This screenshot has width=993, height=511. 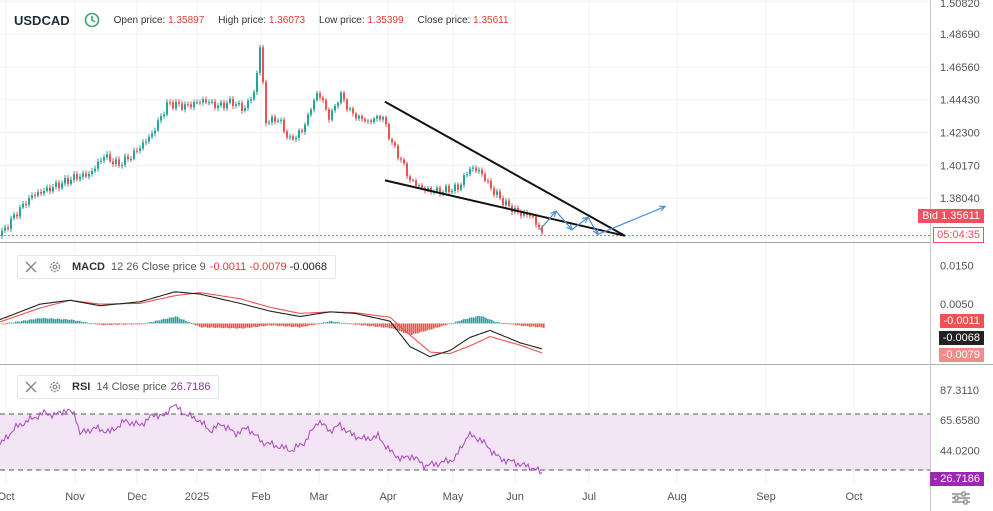 What do you see at coordinates (961, 498) in the screenshot?
I see `settings-sliders-icon` at bounding box center [961, 498].